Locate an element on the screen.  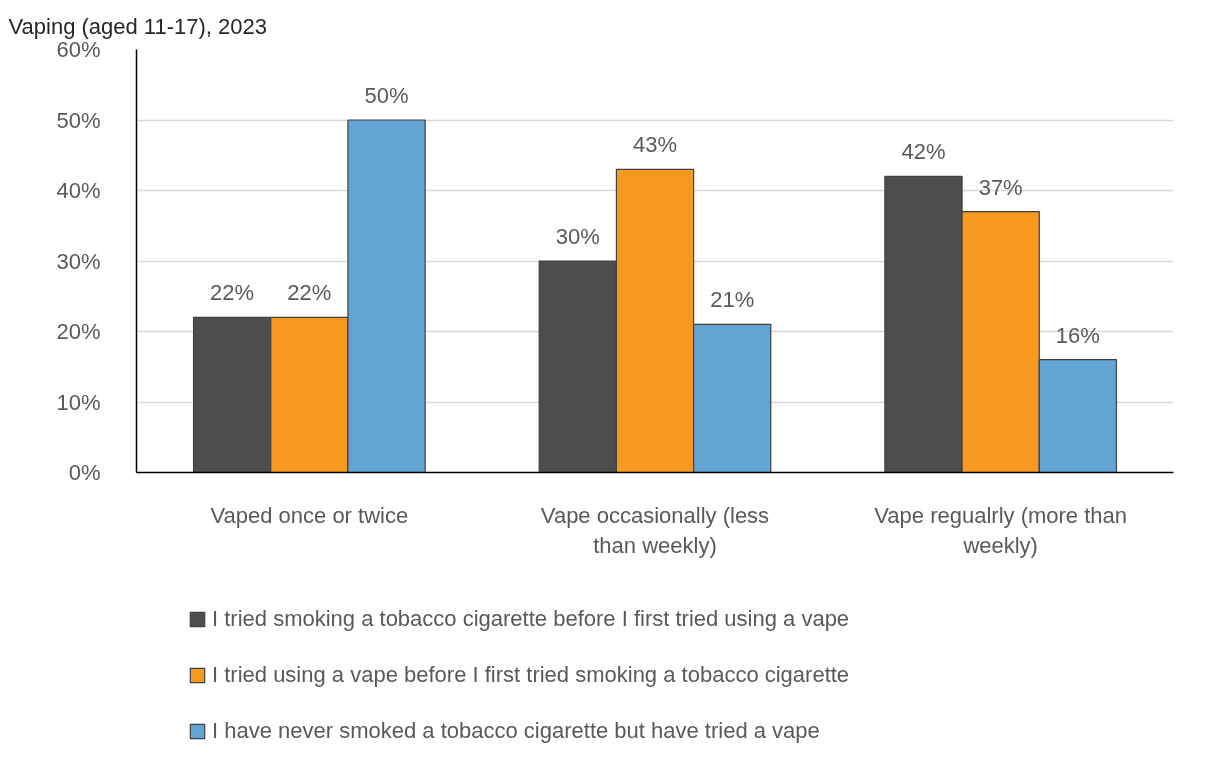
legend-label: I tried smoking a tobacco cigarette before I first tried using a vape is located at coordinates (531, 619).